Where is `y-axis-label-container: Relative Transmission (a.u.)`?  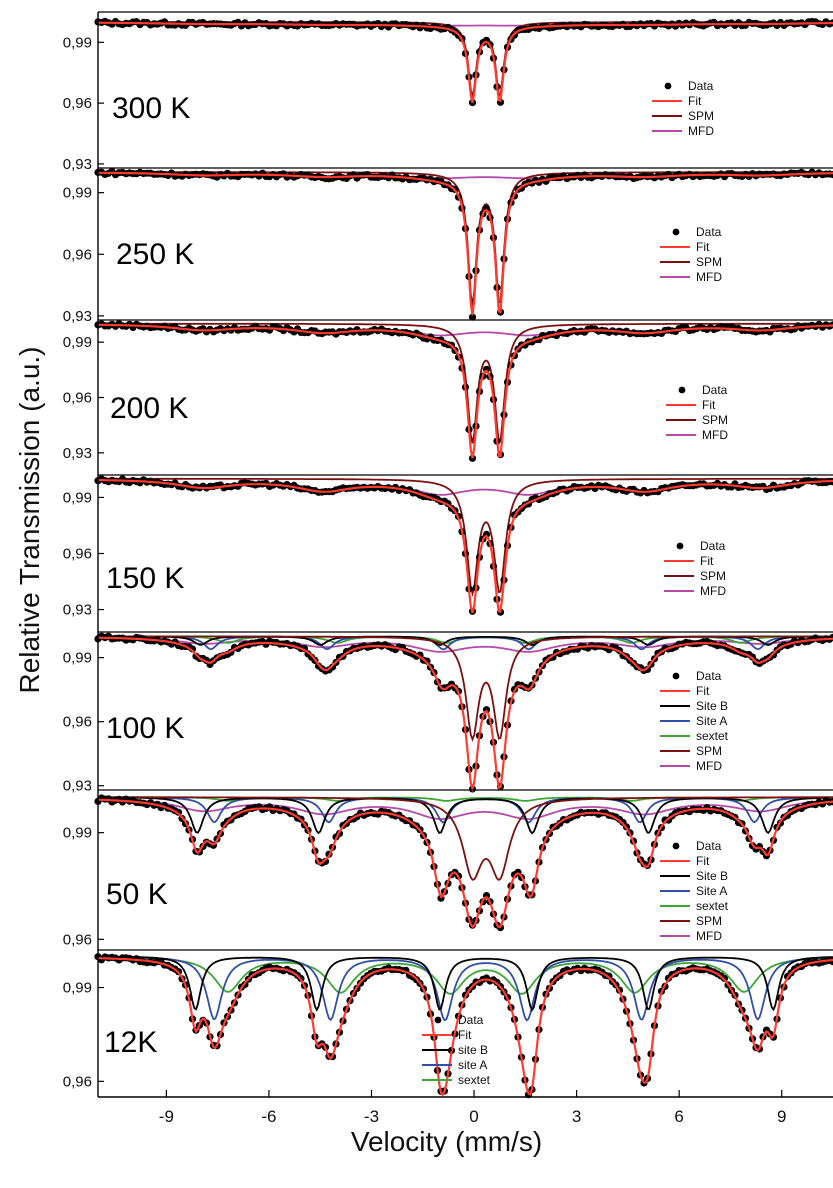 y-axis-label-container: Relative Transmission (a.u.) is located at coordinates (30, 520).